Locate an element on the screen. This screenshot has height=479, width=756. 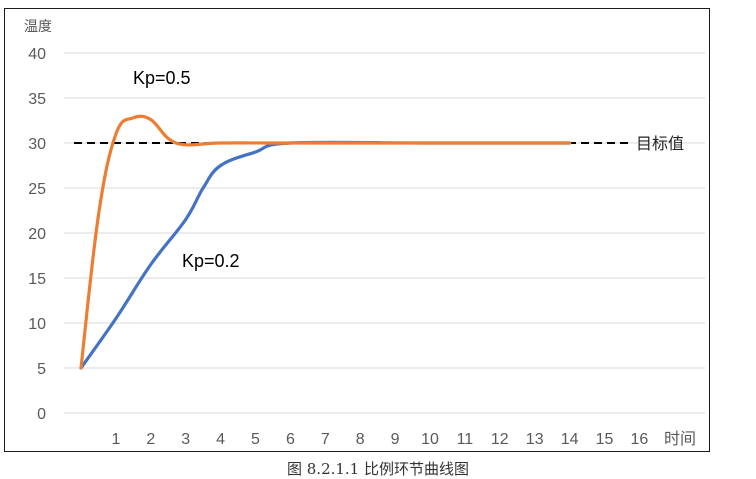
x-tick-label: 6 is located at coordinates (290, 439).